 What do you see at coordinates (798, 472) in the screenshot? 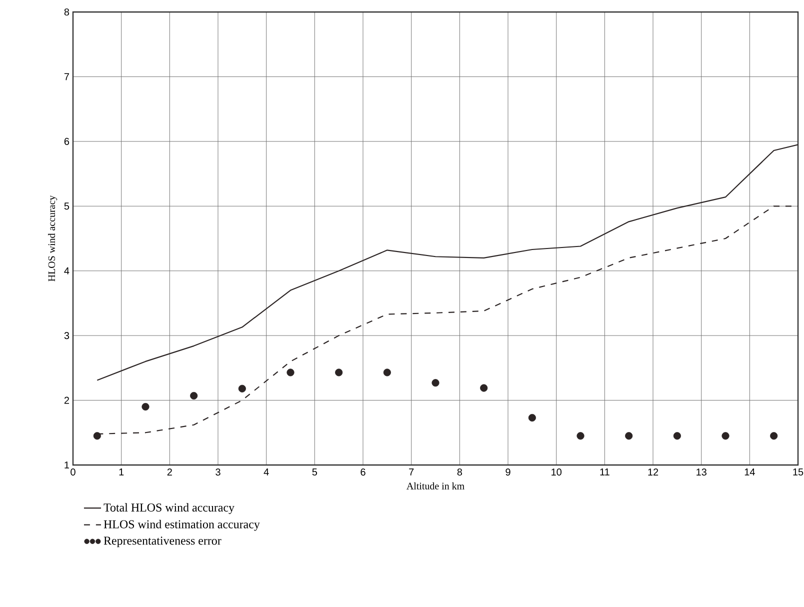
I see `x-tick-label: 15` at bounding box center [798, 472].